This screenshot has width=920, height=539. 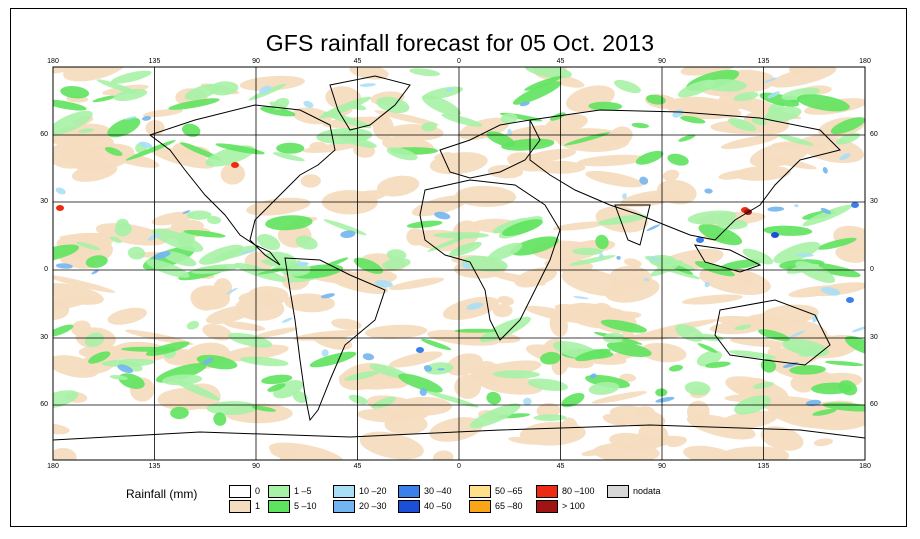 I want to click on legend-label: 20 –30, so click(x=373, y=506).